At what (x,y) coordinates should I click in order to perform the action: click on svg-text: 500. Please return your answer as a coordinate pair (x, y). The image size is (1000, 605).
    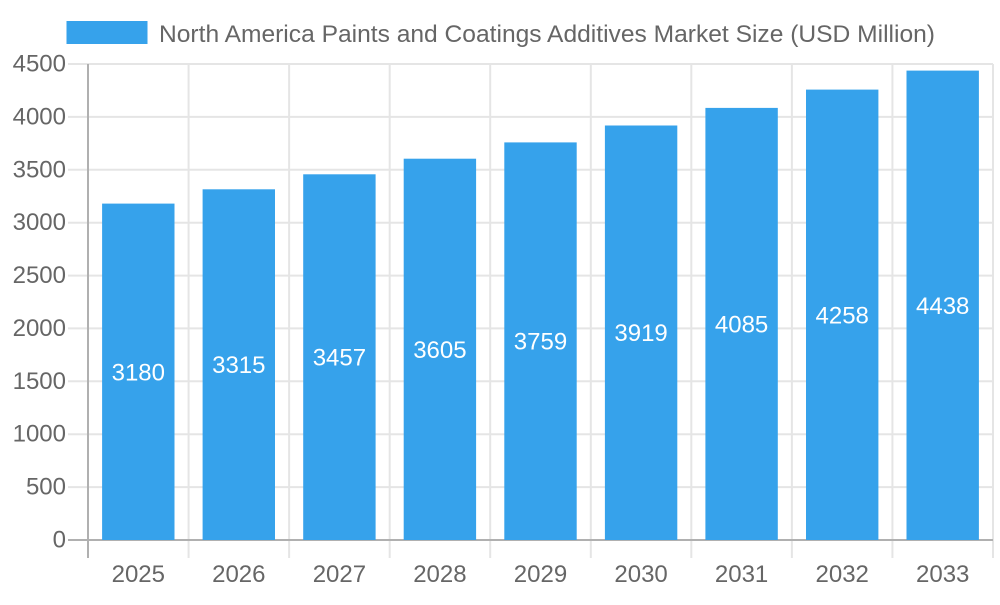
    Looking at the image, I should click on (46, 487).